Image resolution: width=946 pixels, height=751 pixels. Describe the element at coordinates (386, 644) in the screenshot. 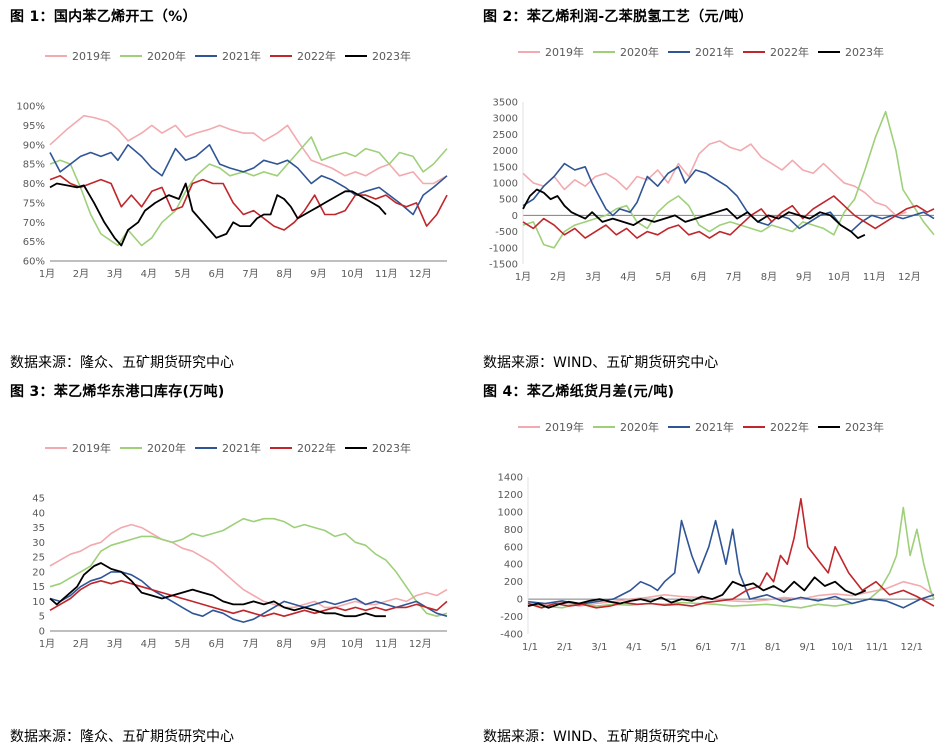

I see `x-tick-label: 11月` at that location.